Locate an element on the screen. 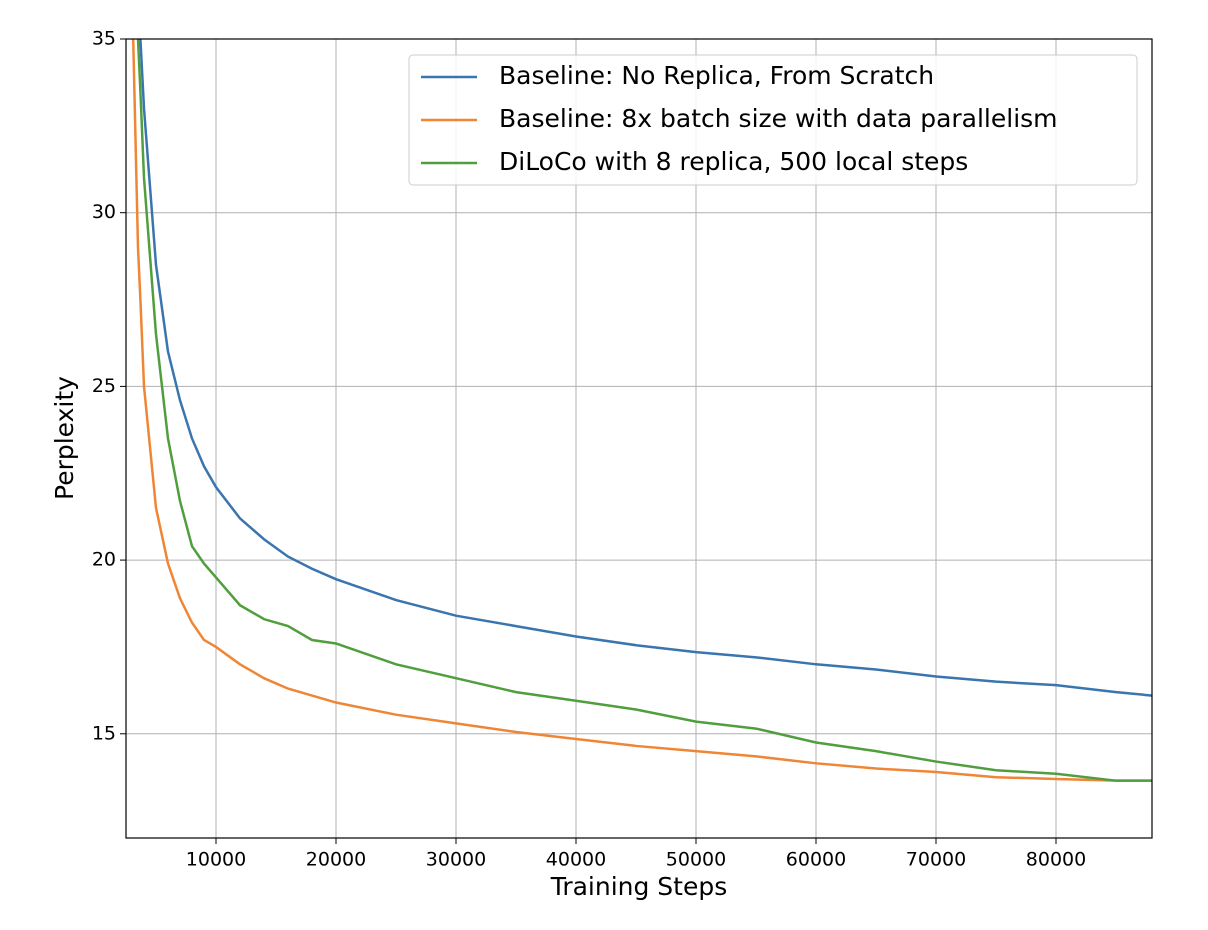 The height and width of the screenshot is (930, 1208). y-axis-label: Perplexity is located at coordinates (64, 438).